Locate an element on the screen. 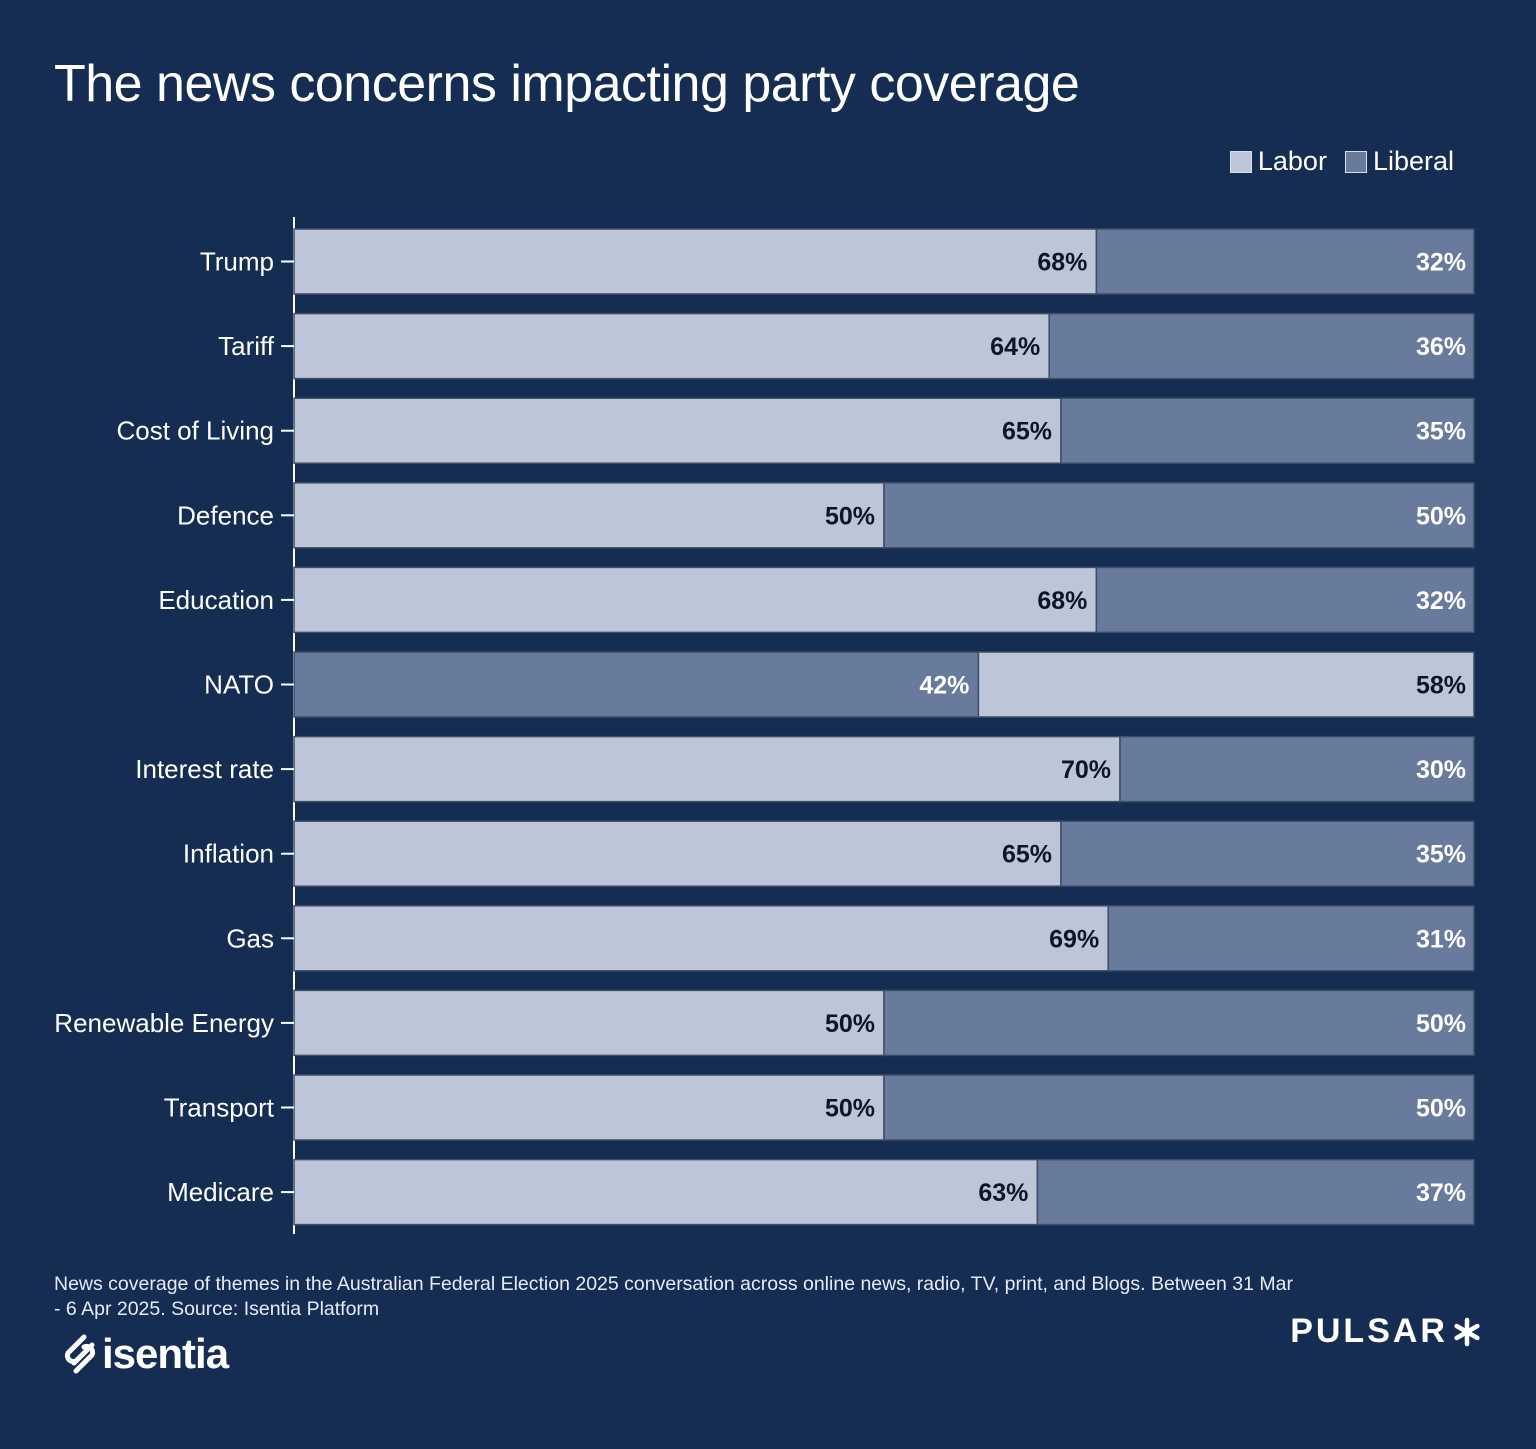  data-label-liberal-1: 36% is located at coordinates (1441, 347).